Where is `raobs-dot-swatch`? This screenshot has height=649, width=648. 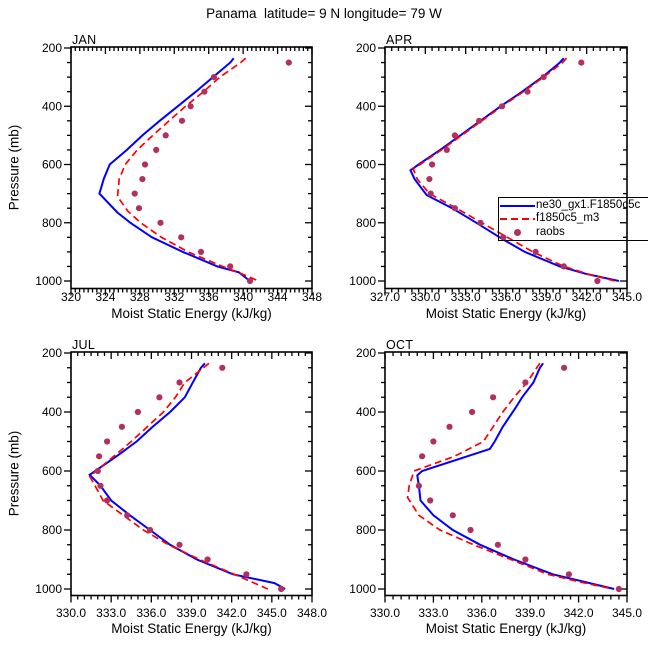
raobs-dot-swatch is located at coordinates (517, 232).